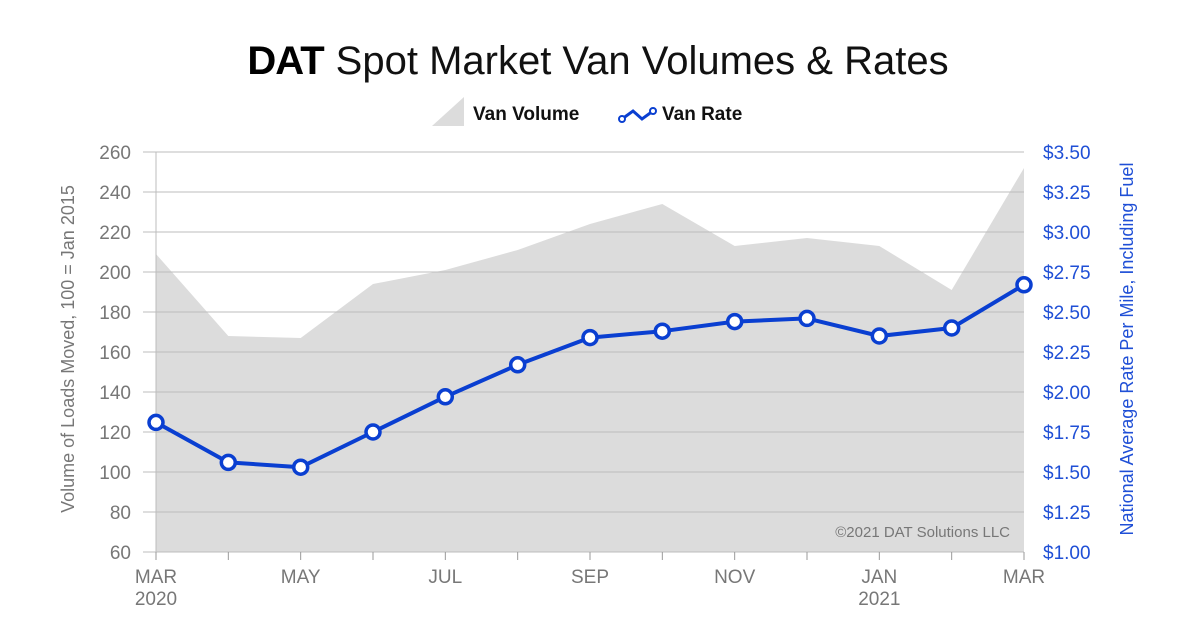 Image resolution: width=1200 pixels, height=629 pixels. Describe the element at coordinates (448, 111) in the screenshot. I see `area-swatch-icon` at that location.